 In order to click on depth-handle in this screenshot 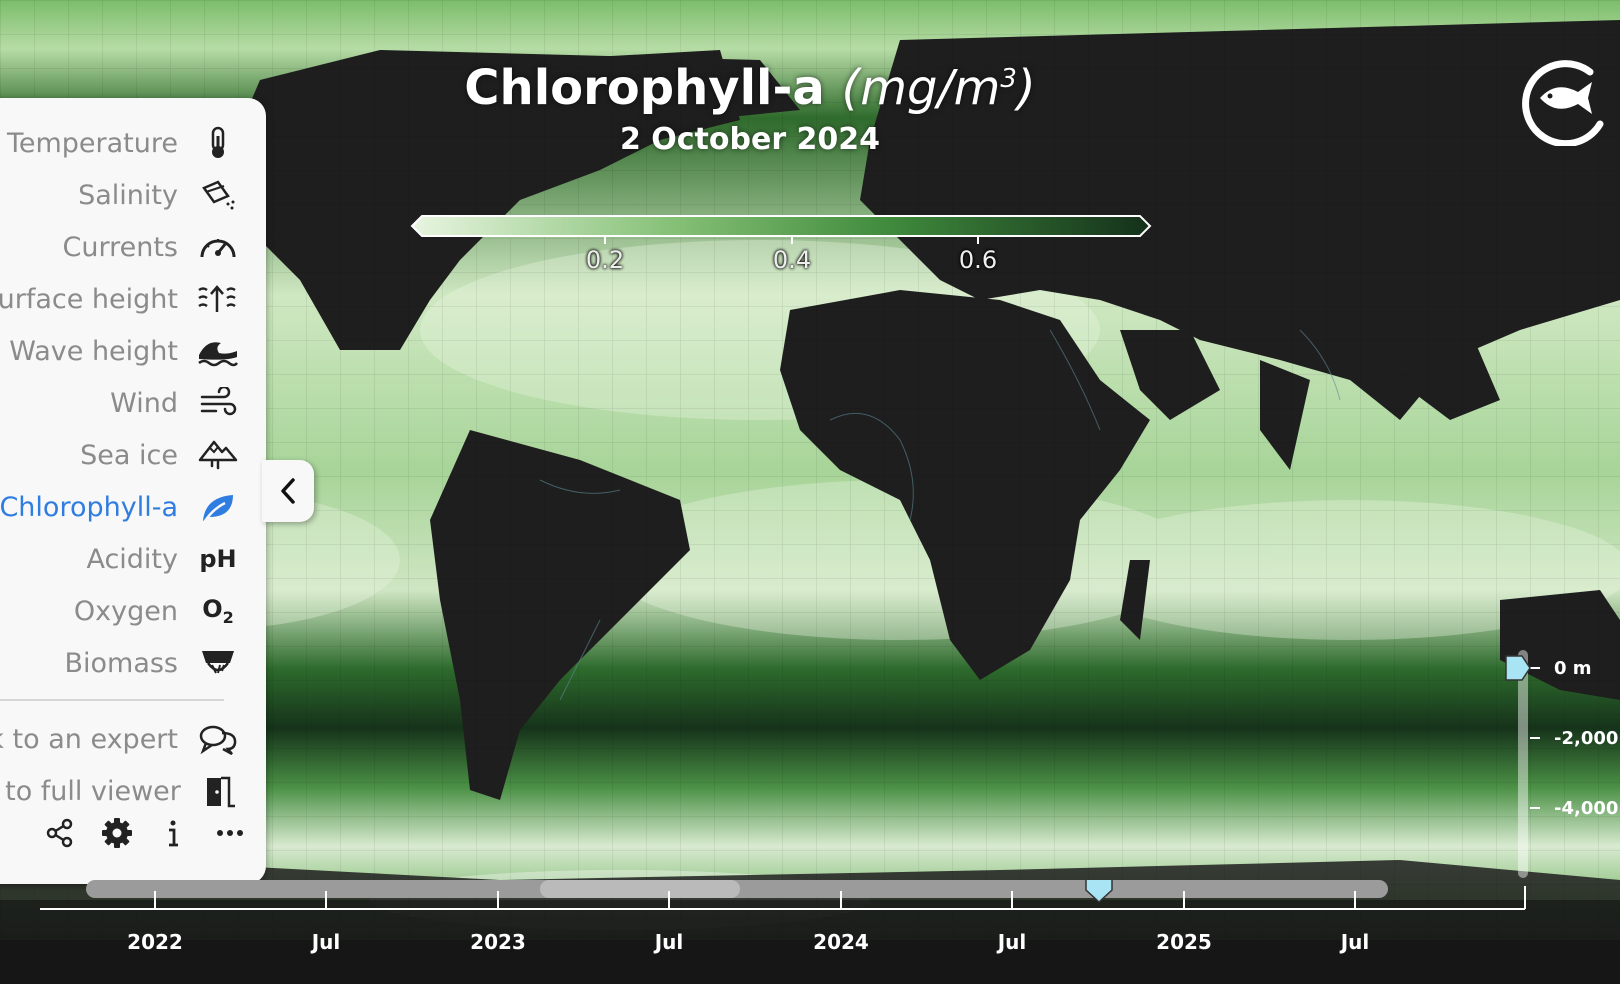, I will do `click(1518, 668)`.